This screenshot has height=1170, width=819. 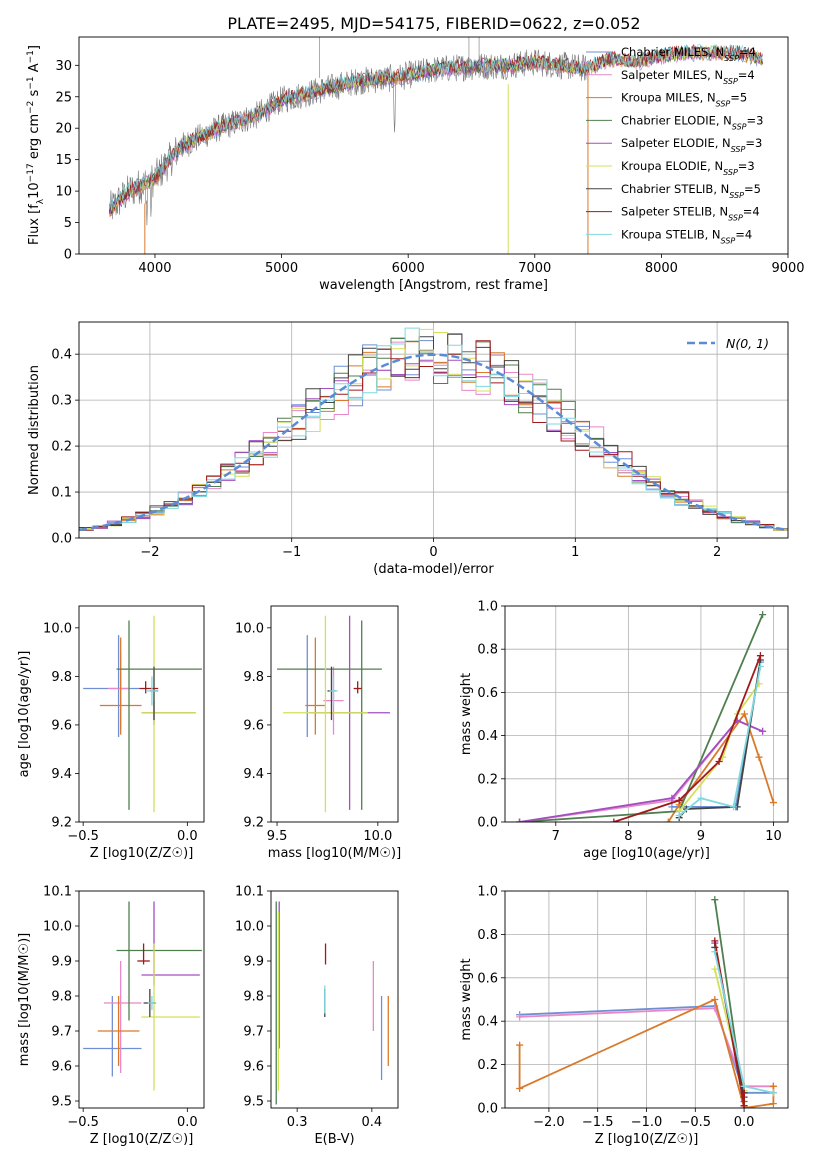 I want to click on y-tick-label: 9.5, so click(x=61, y=1102).